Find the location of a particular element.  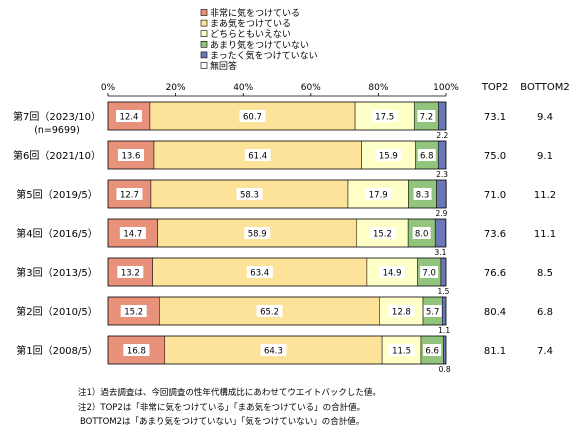

category-label: 第4回（2016/5） is located at coordinates (57, 233).